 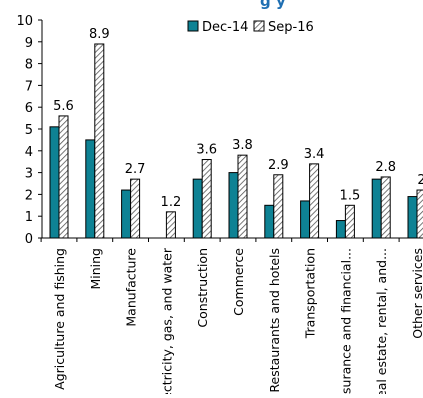 What do you see at coordinates (59, 319) in the screenshot?
I see `x-category-label: Agriculture and fishing` at bounding box center [59, 319].